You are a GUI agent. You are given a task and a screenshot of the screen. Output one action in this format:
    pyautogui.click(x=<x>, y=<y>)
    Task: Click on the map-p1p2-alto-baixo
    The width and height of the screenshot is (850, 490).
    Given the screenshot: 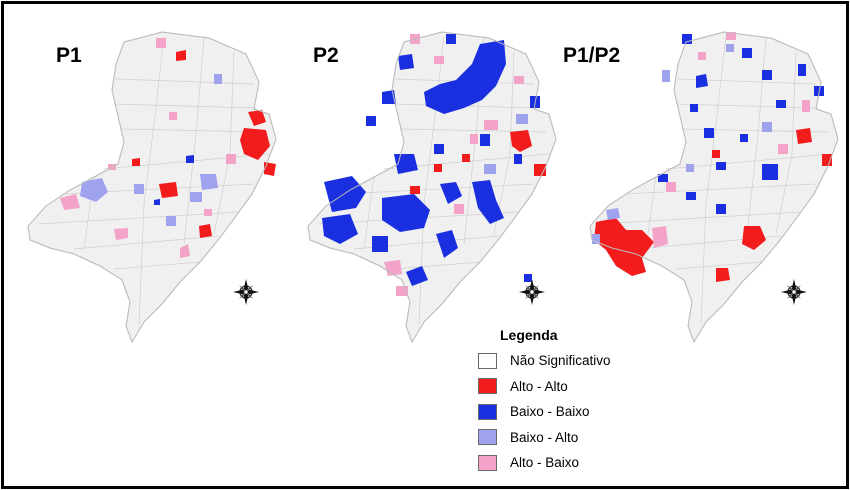 What is the action you would take?
    pyautogui.click(x=731, y=140)
    